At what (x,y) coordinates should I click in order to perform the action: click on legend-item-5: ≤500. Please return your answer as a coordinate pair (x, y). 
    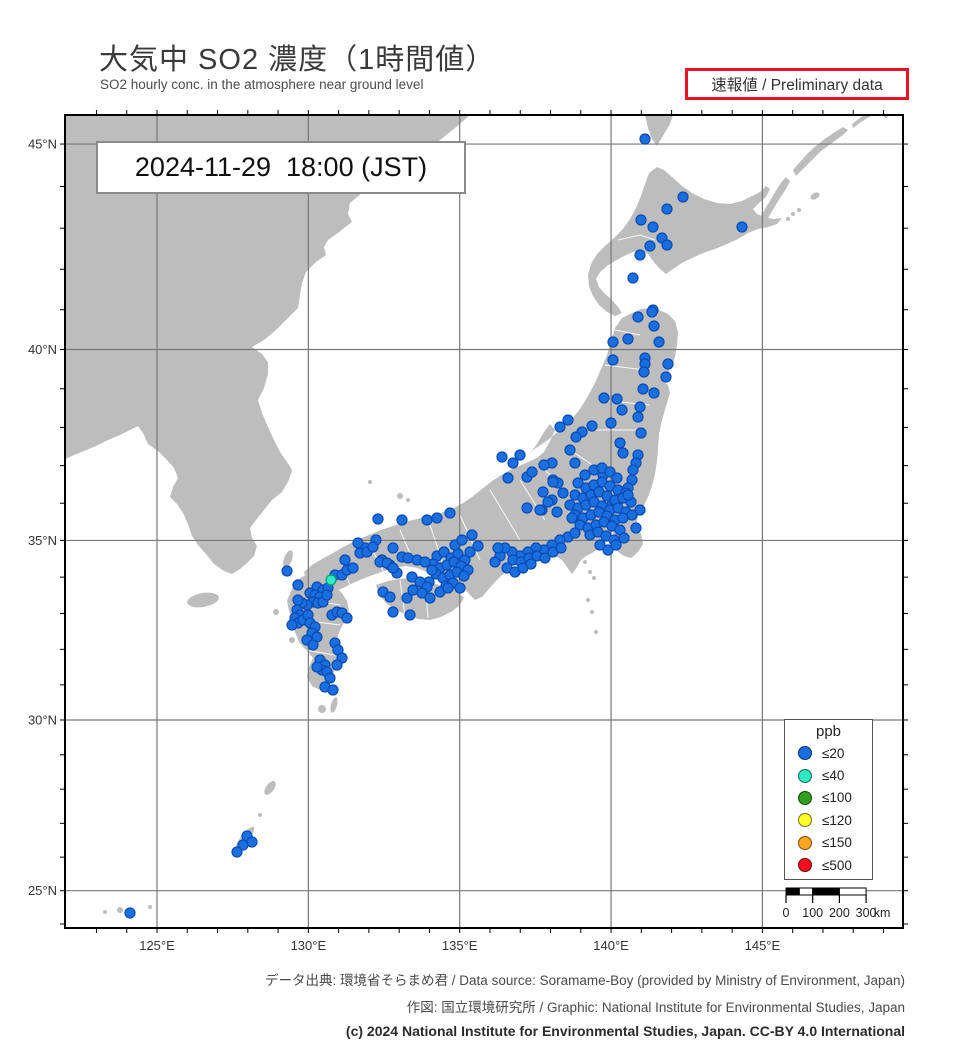
    Looking at the image, I should click on (828, 865).